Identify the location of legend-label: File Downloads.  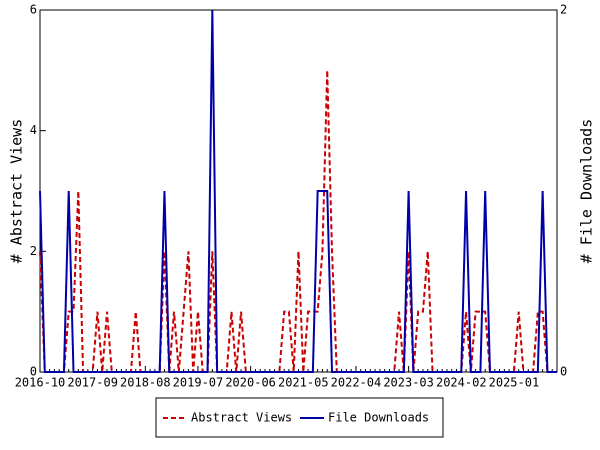
(378, 418).